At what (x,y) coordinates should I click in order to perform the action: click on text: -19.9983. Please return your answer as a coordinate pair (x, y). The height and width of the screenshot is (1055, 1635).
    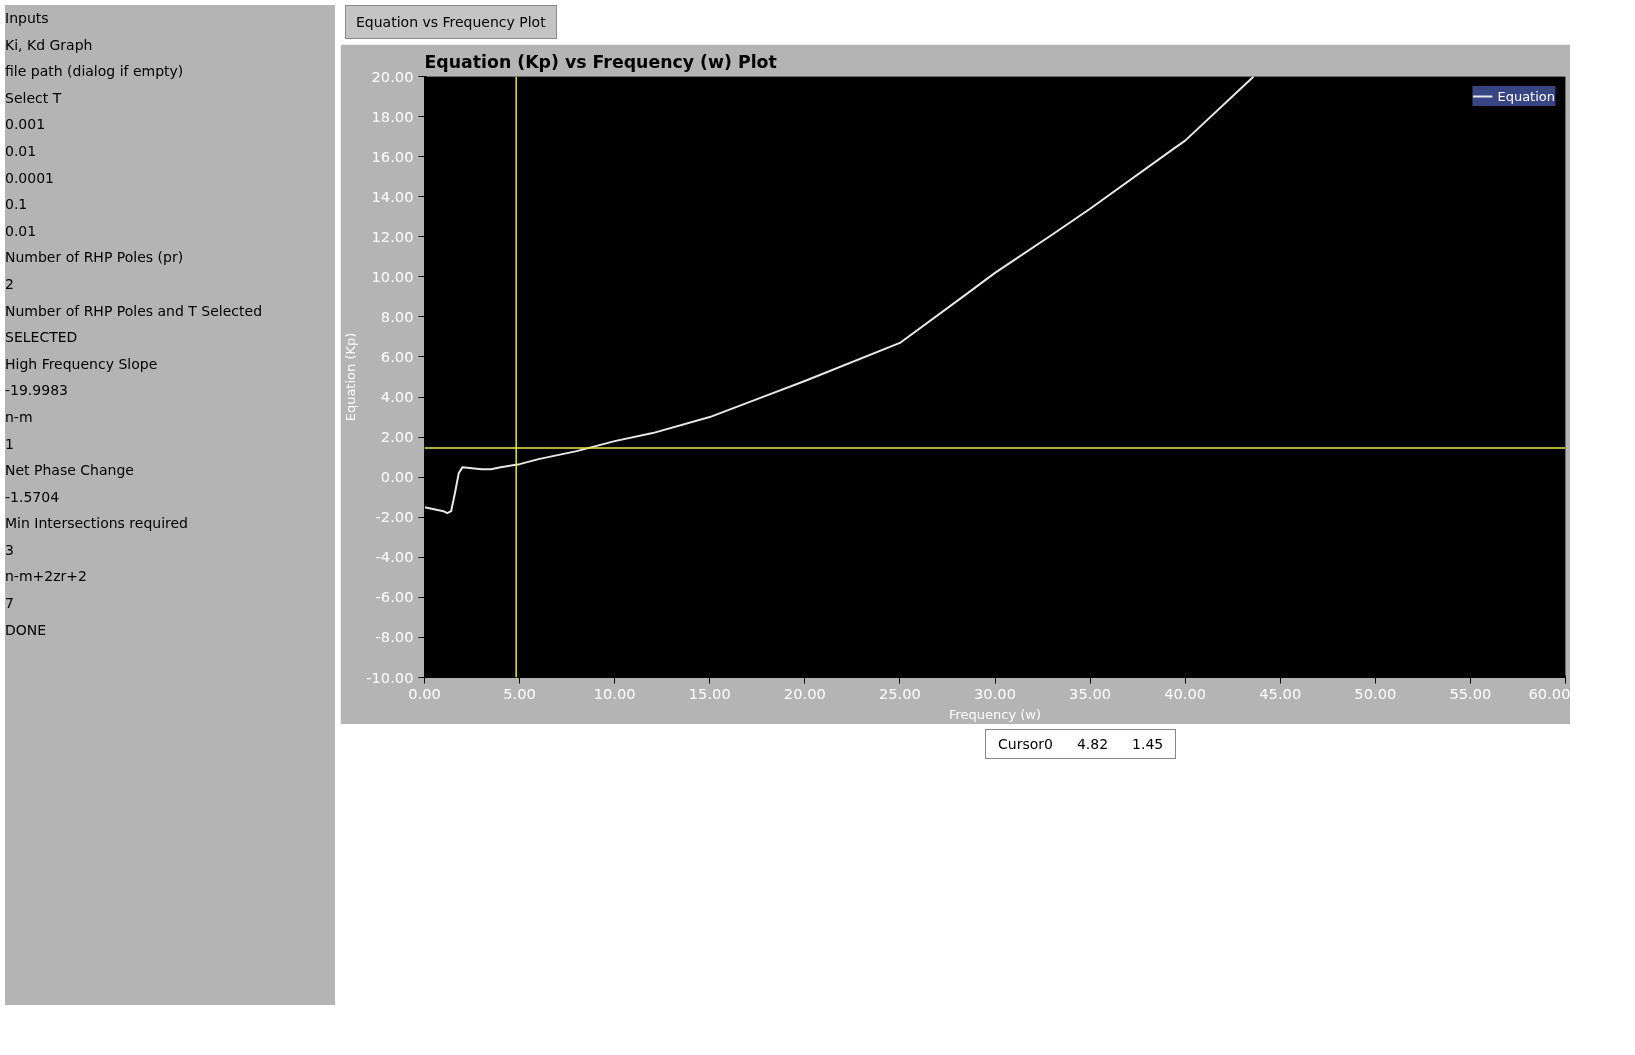
    Looking at the image, I should click on (37, 391).